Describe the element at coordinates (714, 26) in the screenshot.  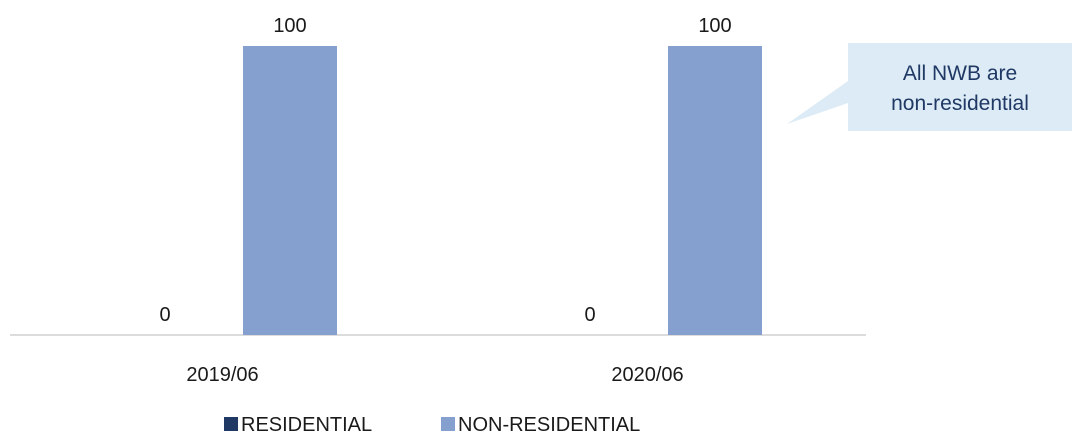
I see `value-label-2020/06-non-residential: 100` at that location.